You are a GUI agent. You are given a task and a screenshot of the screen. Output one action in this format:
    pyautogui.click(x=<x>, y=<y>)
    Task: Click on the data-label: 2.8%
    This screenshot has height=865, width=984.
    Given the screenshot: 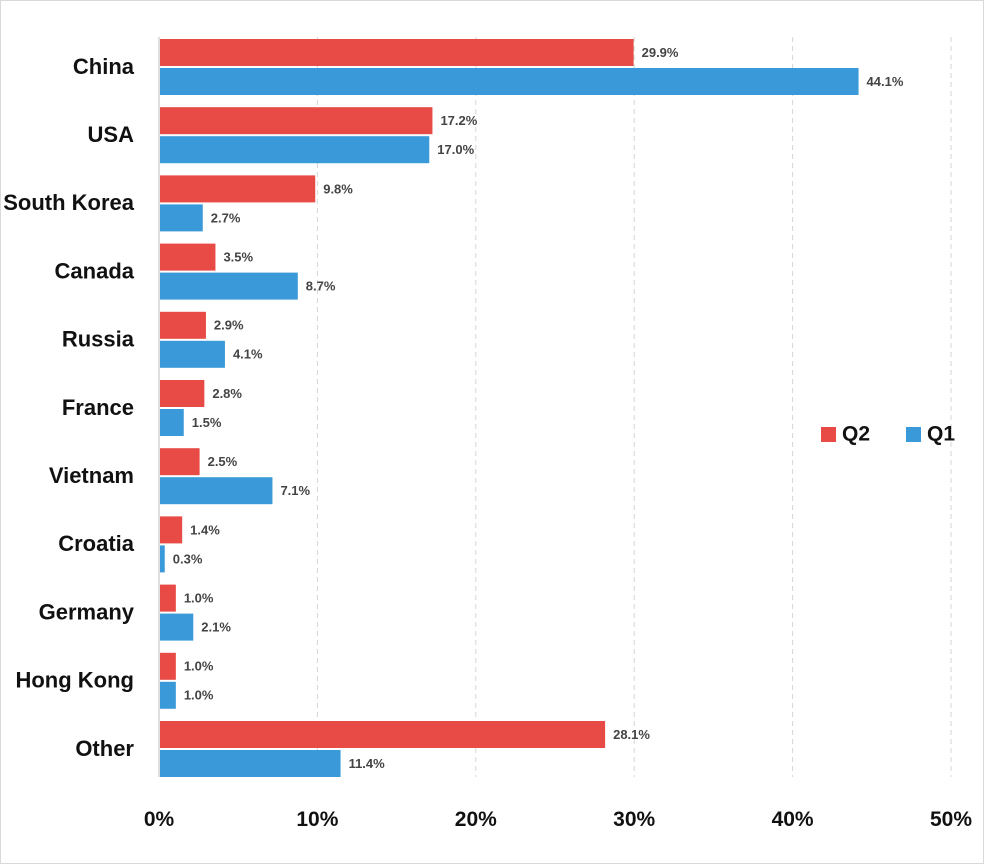 What is the action you would take?
    pyautogui.click(x=227, y=393)
    